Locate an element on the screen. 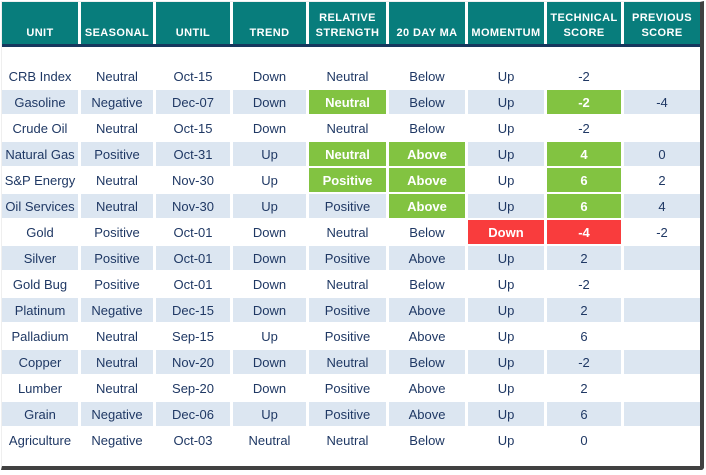 The height and width of the screenshot is (475, 706). cell-unit: Oil Services is located at coordinates (40, 206).